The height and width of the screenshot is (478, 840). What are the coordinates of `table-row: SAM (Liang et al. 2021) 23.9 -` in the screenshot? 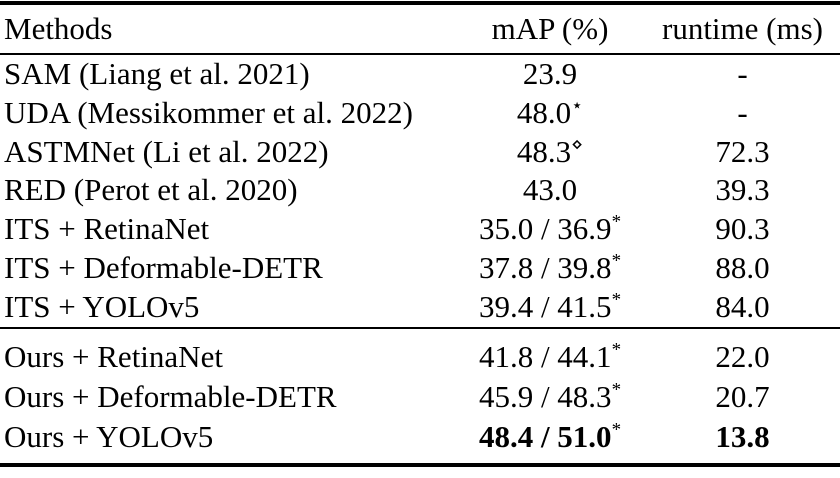 It's located at (420, 74).